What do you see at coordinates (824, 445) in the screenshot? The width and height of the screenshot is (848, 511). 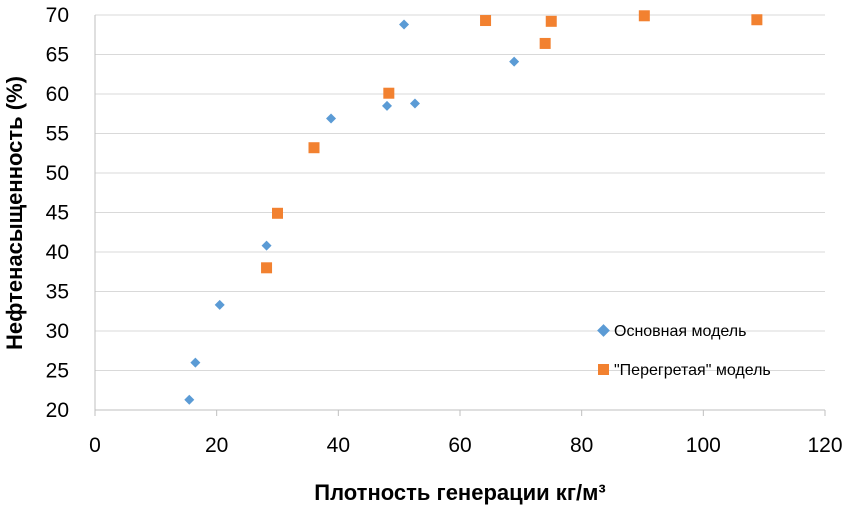 I see `x-tick-label: 120` at bounding box center [824, 445].